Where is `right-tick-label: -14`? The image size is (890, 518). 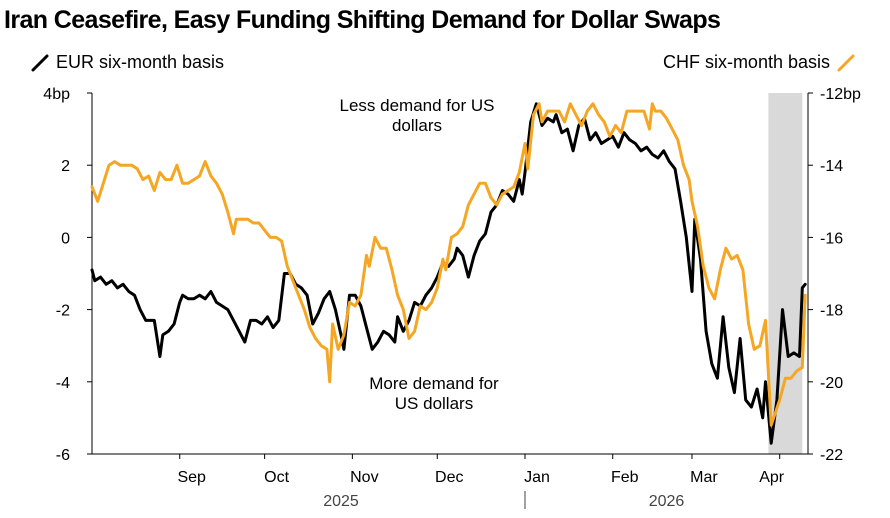
right-tick-label: -14 is located at coordinates (831, 166).